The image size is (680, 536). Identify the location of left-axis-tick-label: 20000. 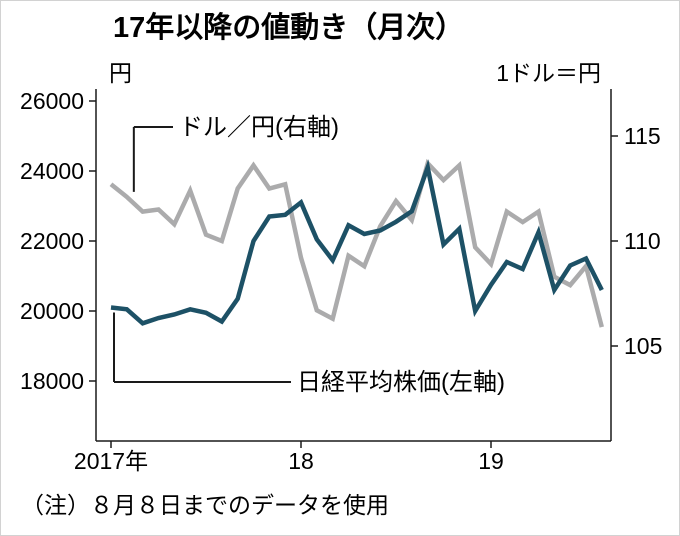
(52, 311).